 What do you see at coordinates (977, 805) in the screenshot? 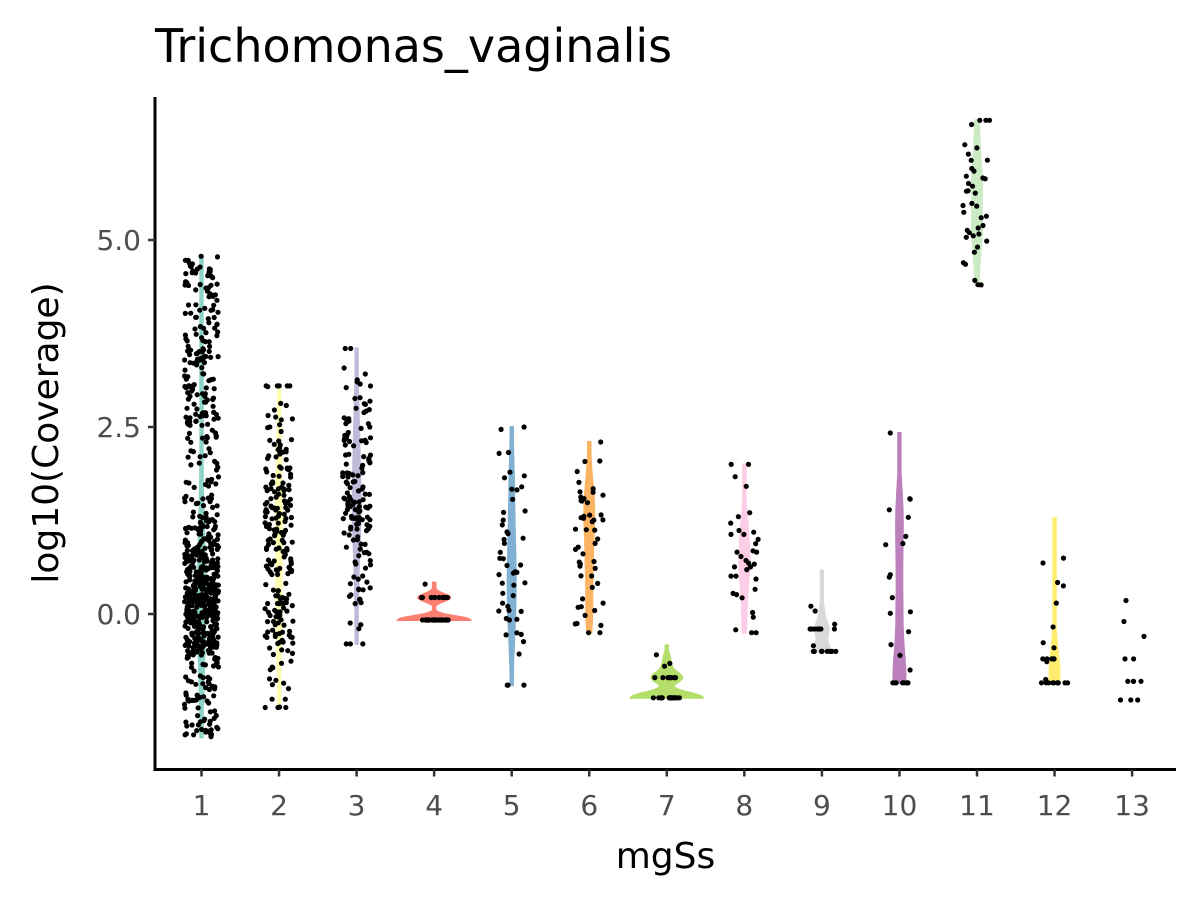
I see `x-tick-label: 11` at bounding box center [977, 805].